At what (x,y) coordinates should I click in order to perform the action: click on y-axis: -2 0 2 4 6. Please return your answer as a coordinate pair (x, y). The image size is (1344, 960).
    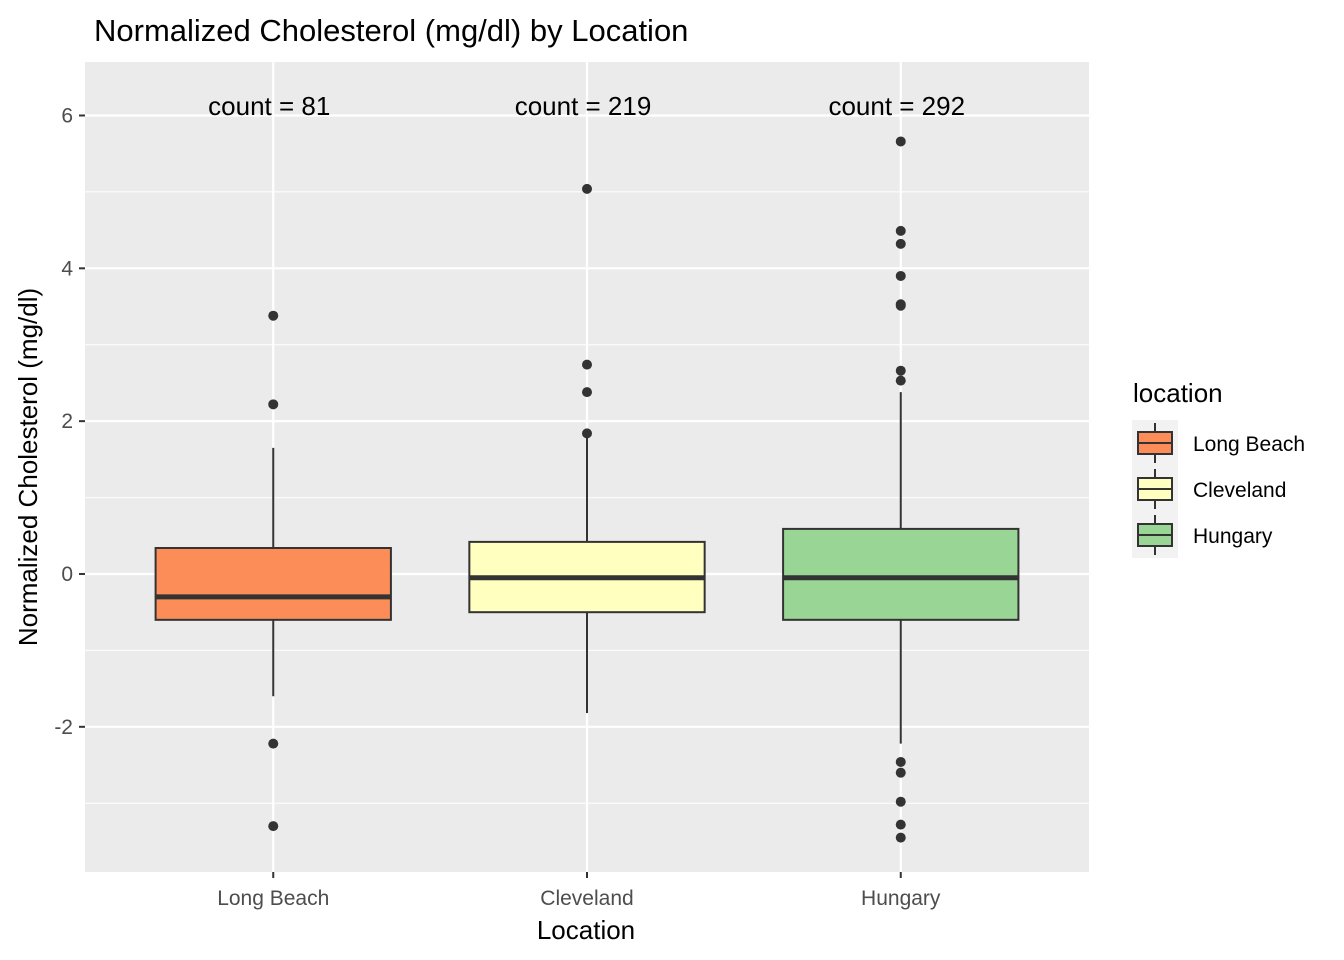
    Looking at the image, I should click on (69, 421).